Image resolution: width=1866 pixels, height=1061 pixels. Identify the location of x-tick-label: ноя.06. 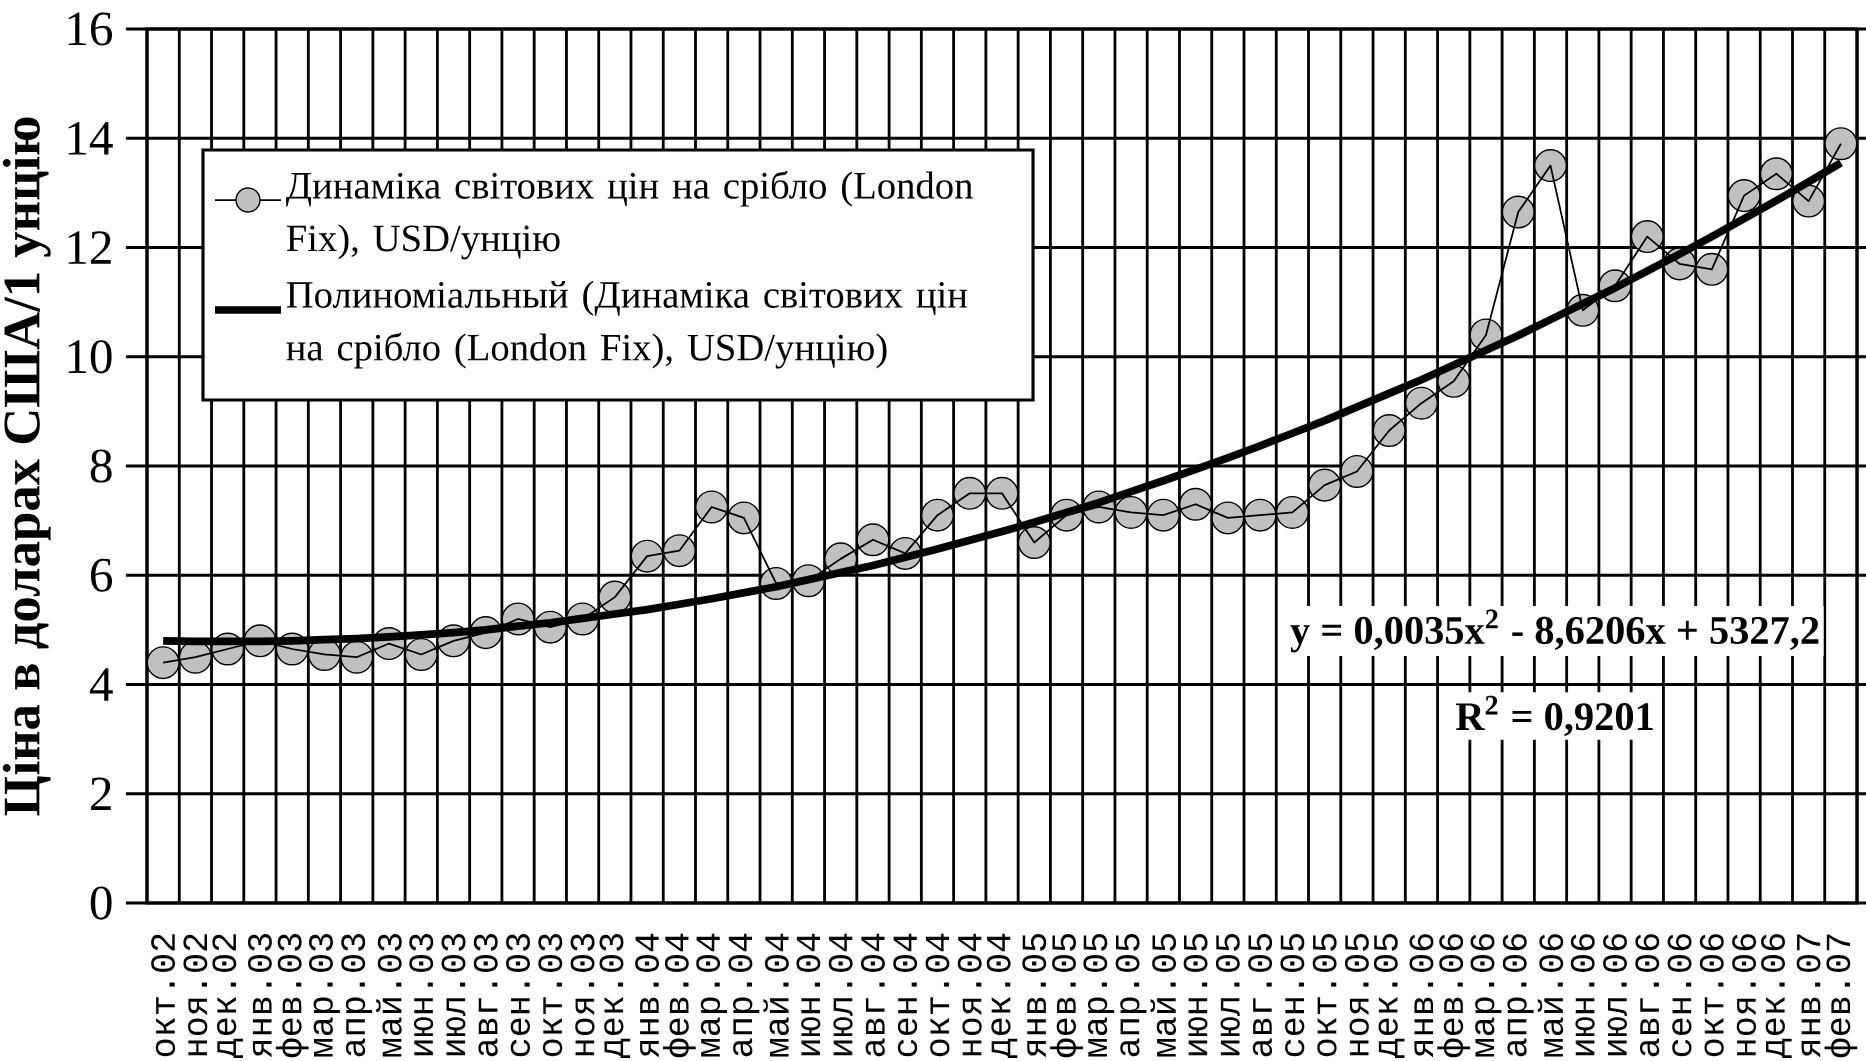
(1744, 995).